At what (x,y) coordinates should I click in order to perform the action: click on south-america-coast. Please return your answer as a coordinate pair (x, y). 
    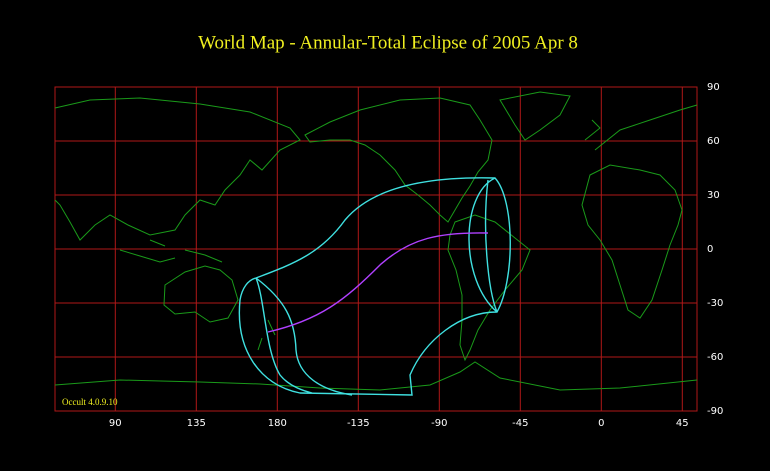
    Looking at the image, I should click on (489, 288).